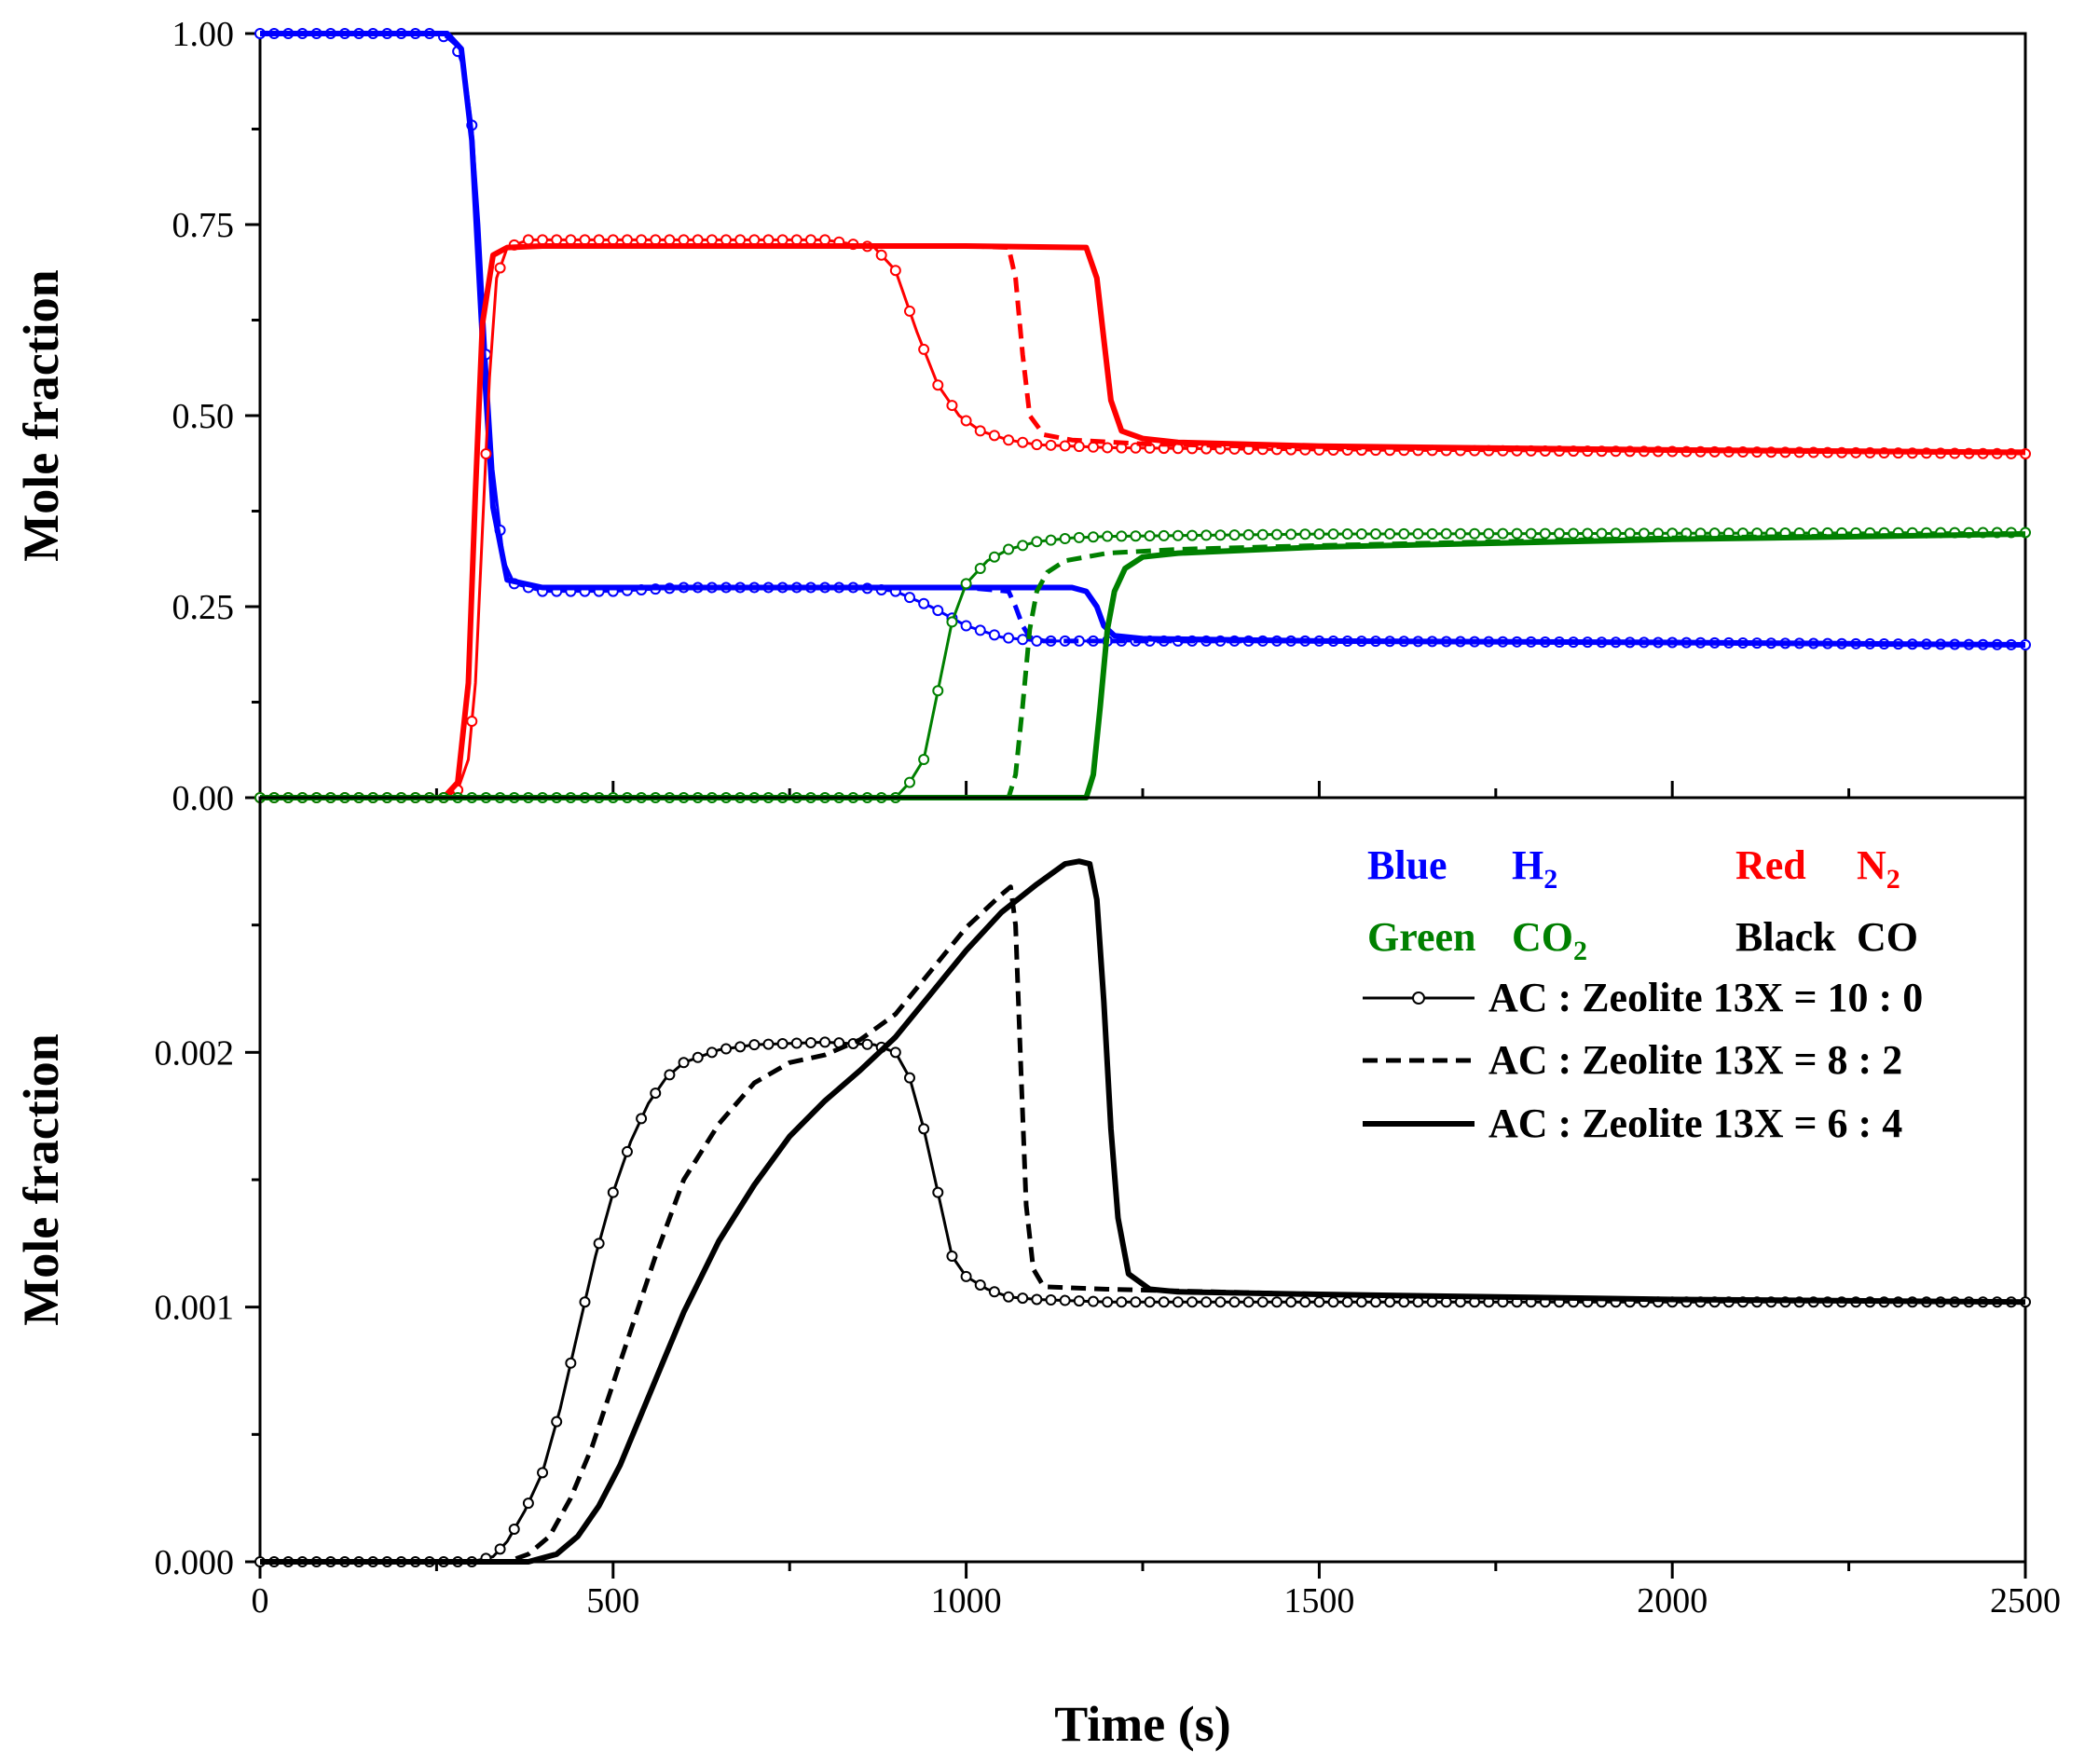 The height and width of the screenshot is (1764, 2085). Describe the element at coordinates (203, 607) in the screenshot. I see `y-tick-label: 0.25` at that location.